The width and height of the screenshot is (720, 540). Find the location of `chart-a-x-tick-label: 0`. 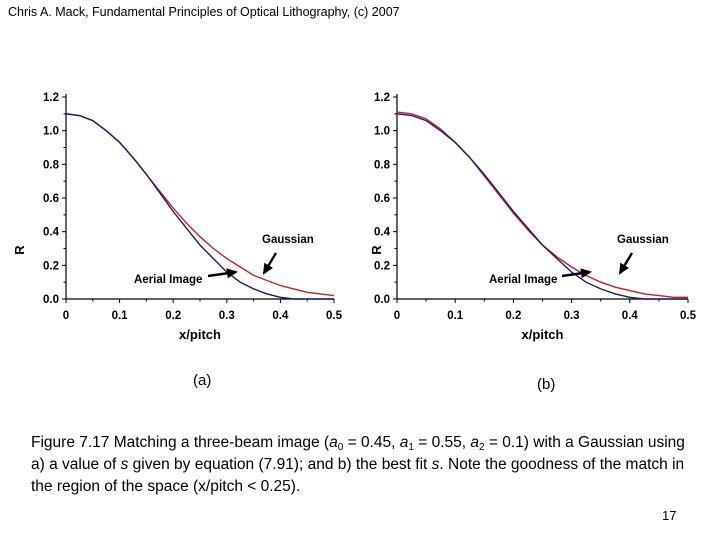

chart-a-x-tick-label: 0 is located at coordinates (66, 316).